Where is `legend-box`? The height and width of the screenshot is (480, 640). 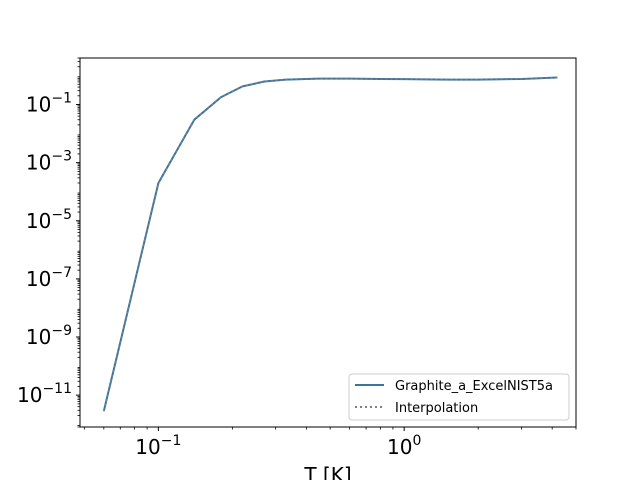 legend-box is located at coordinates (459, 397).